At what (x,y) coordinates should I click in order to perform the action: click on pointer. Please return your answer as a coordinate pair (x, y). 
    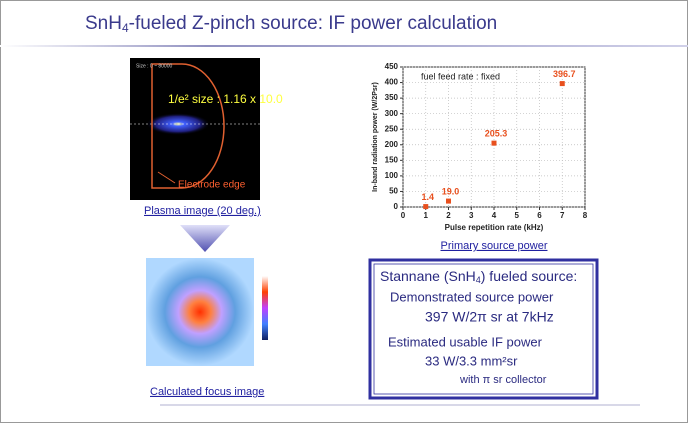
    Looking at the image, I should click on (166, 177).